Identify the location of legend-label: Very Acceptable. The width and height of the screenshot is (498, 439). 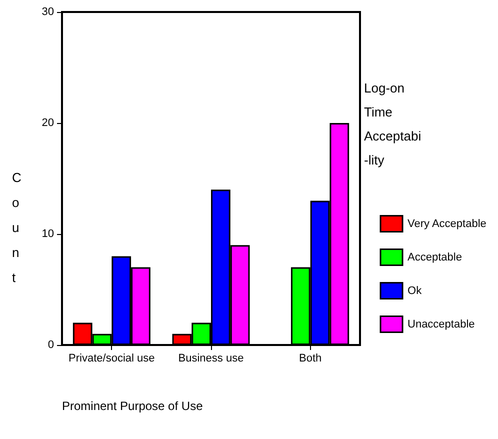
(447, 224).